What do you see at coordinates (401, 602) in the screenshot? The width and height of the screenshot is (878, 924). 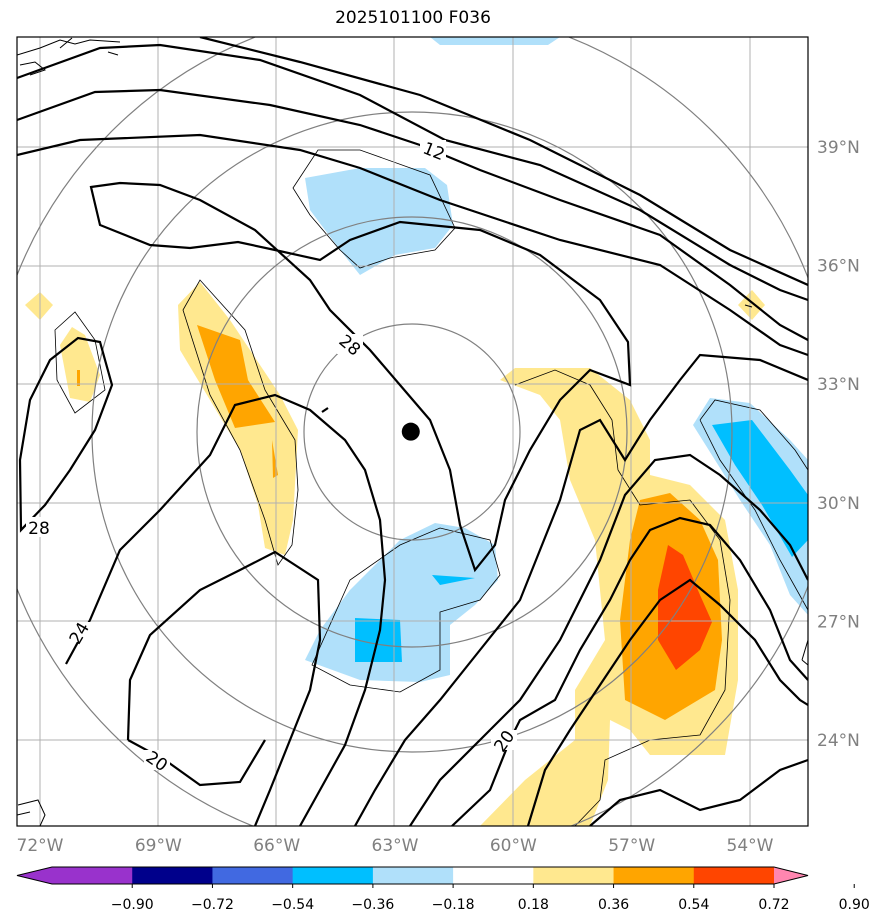 I see `fill-neg-south` at bounding box center [401, 602].